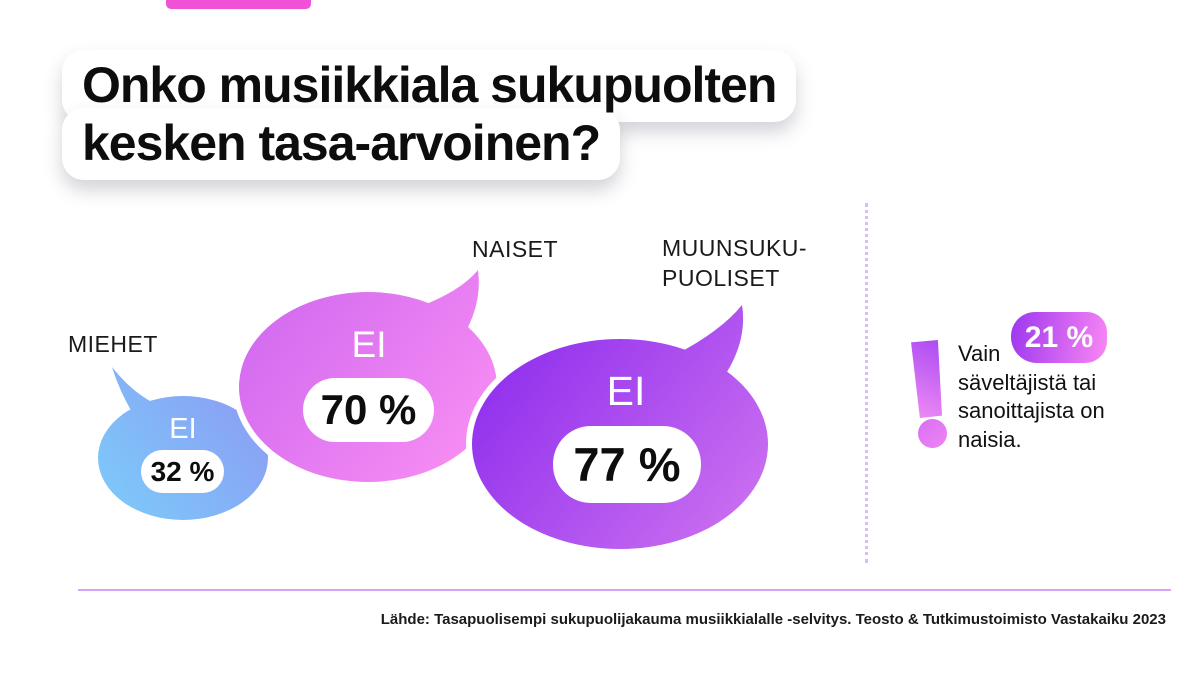 Image resolution: width=1200 pixels, height=675 pixels. I want to click on footer-divider-line, so click(624, 590).